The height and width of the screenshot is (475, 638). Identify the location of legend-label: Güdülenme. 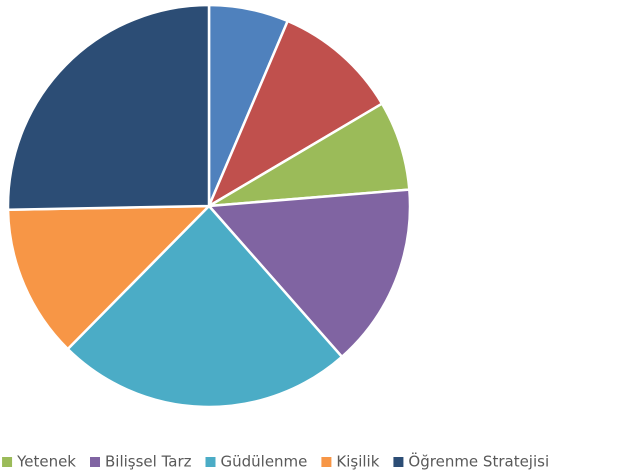
(264, 462).